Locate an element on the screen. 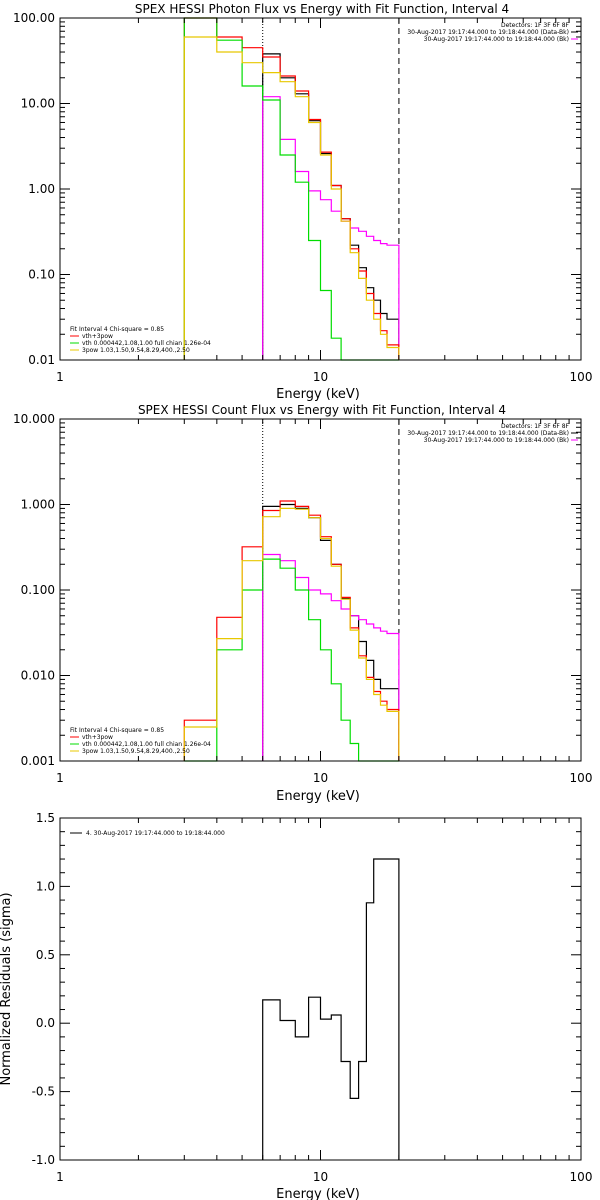  photon-flux-xlabel: Energy (keV) is located at coordinates (318, 394).